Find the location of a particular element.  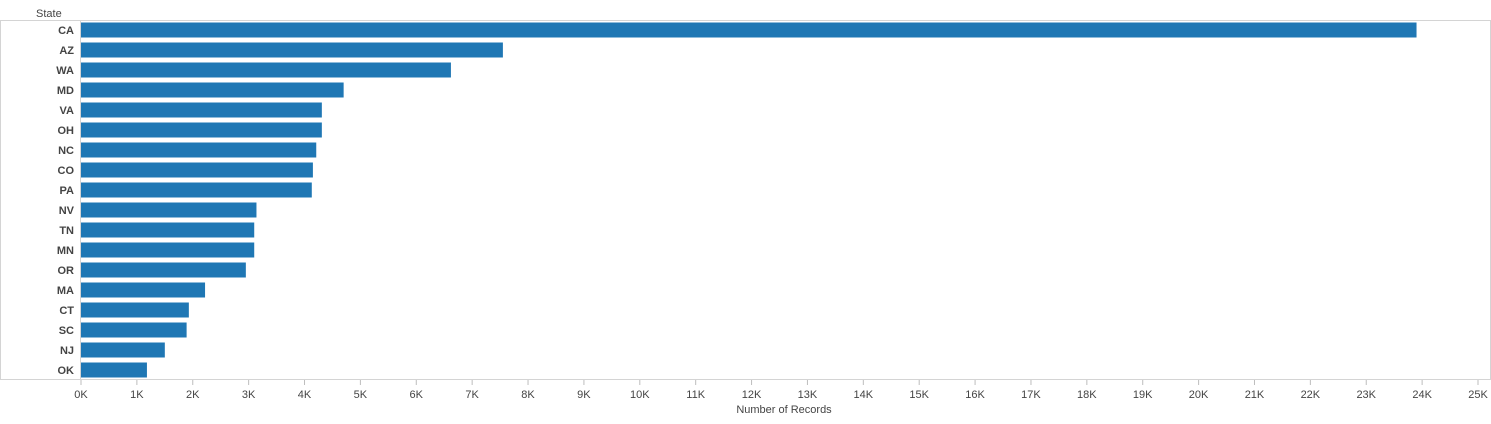

x-tick-label: 7K is located at coordinates (472, 395).